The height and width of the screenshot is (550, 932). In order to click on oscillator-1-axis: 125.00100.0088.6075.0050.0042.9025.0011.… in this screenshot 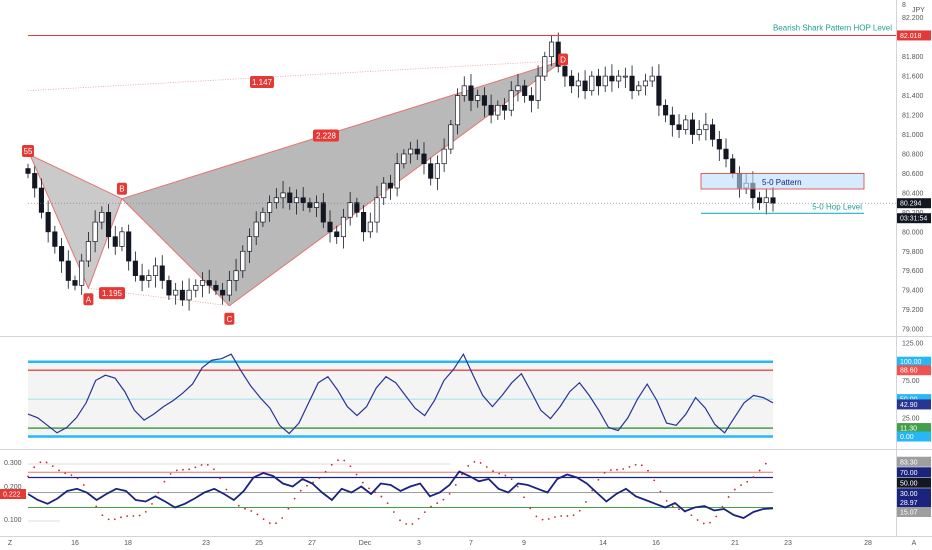, I will do `click(914, 391)`.